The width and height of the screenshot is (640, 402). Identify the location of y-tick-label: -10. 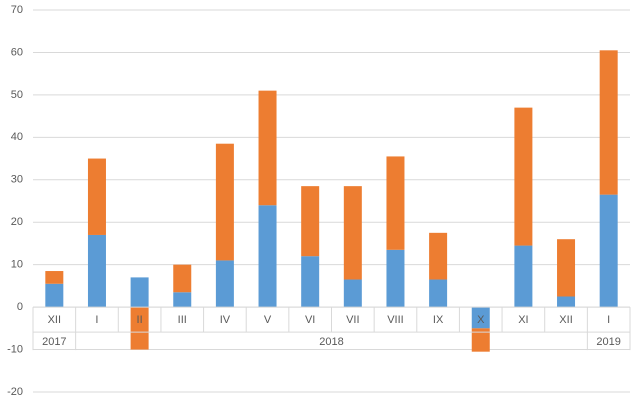
(15, 349).